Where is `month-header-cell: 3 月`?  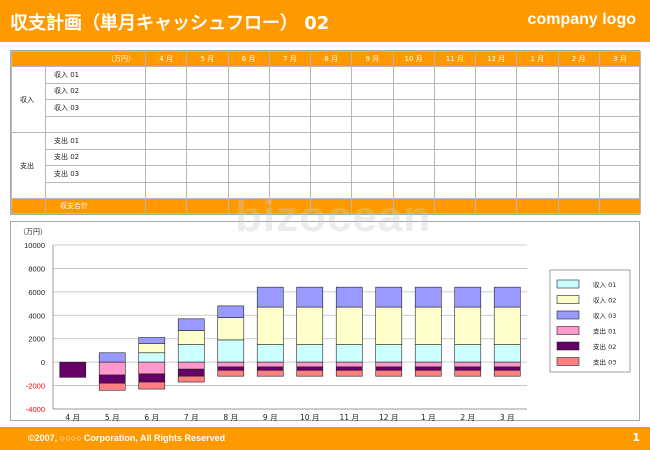 month-header-cell: 3 月 is located at coordinates (620, 59).